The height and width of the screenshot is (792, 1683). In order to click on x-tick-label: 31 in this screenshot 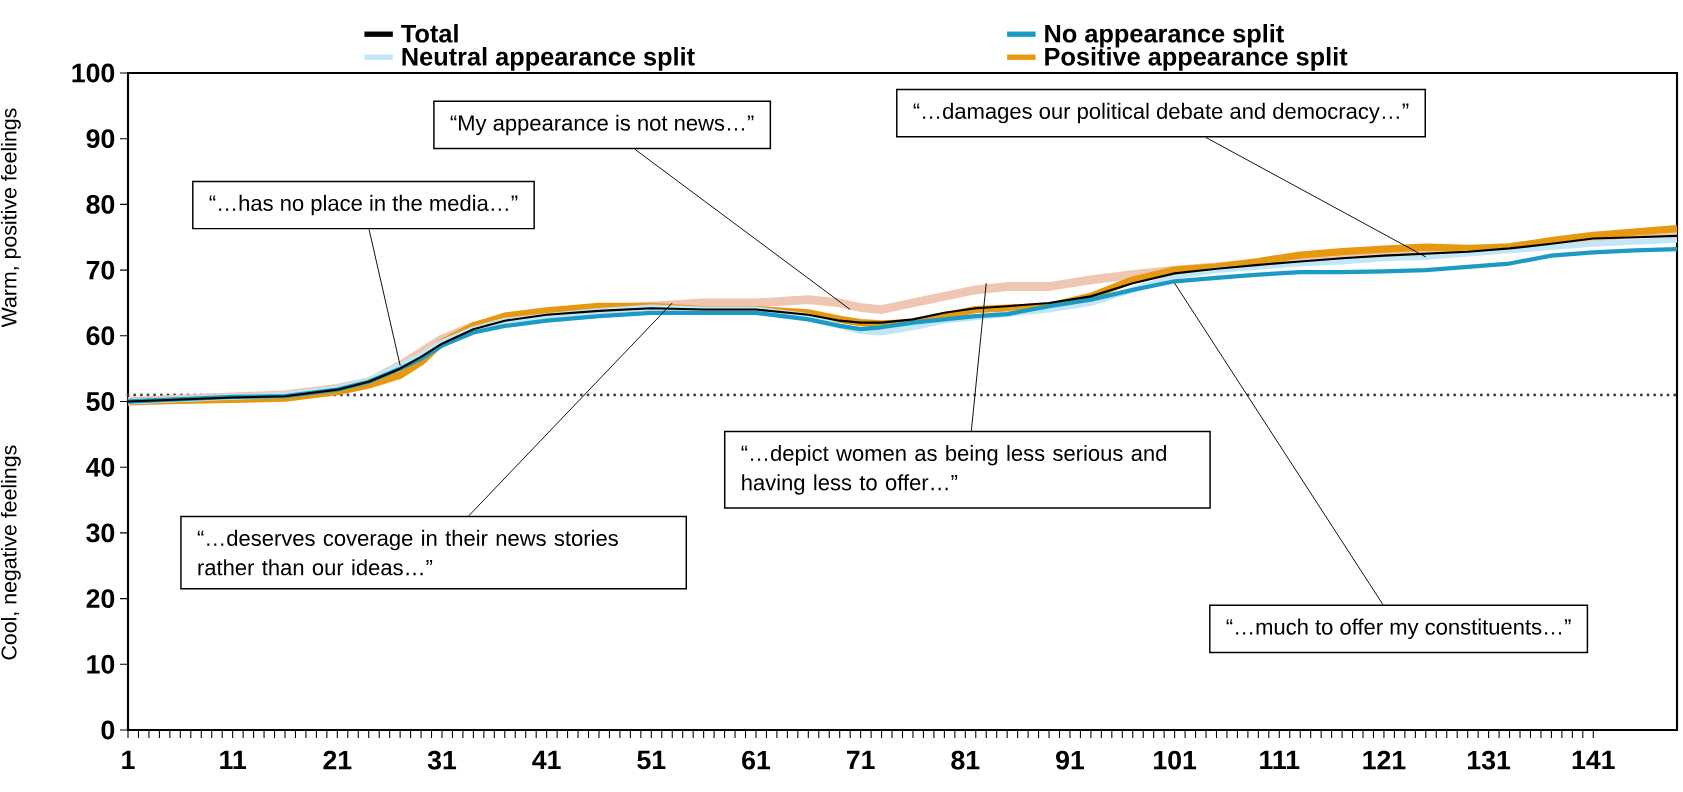, I will do `click(442, 760)`.